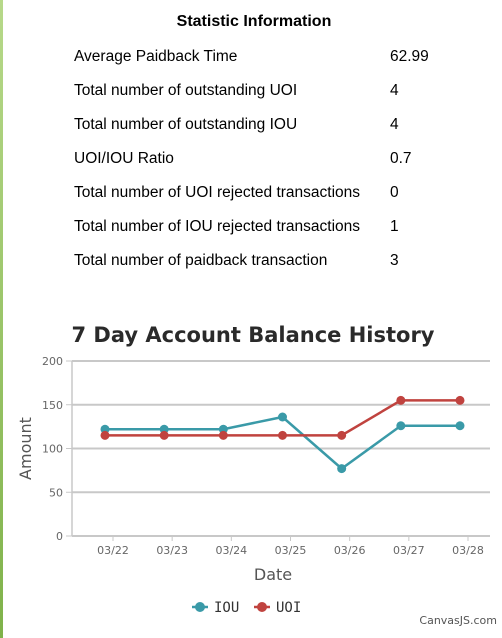  I want to click on statistic-row: Total number of paidback transaction 3, so click(249, 261).